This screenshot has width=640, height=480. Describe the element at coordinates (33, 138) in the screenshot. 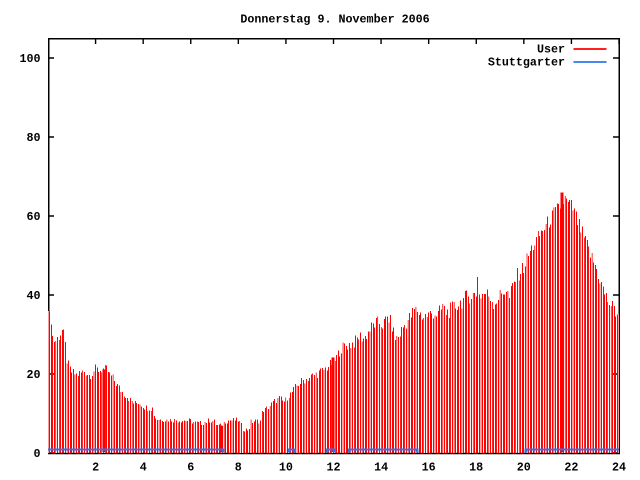

I see `svg-text: 80` at that location.